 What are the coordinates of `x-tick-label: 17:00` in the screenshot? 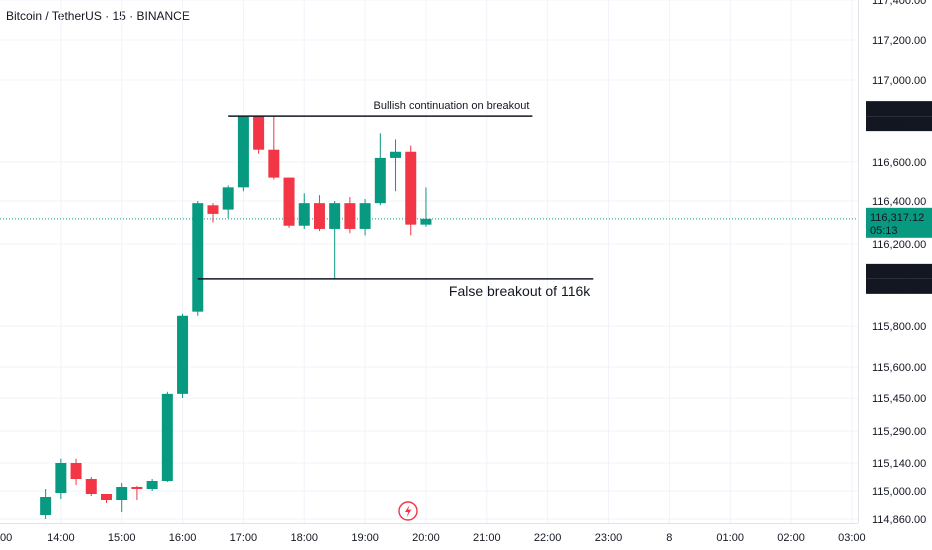 It's located at (244, 538).